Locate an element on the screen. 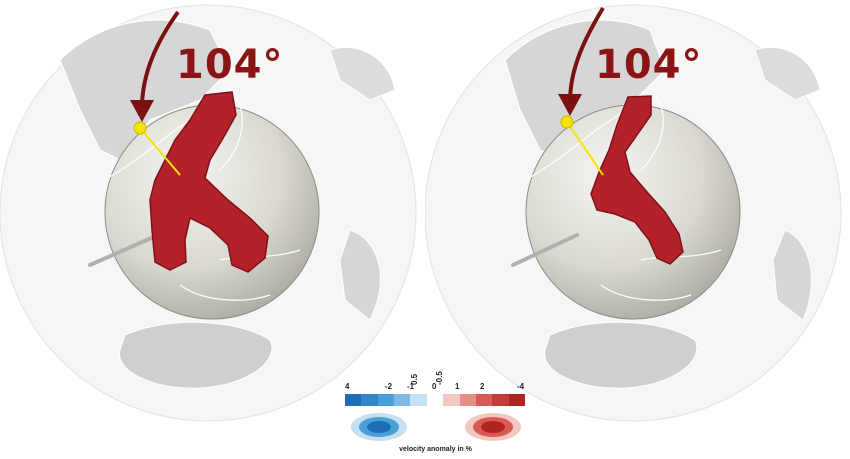 The width and height of the screenshot is (850, 459). blue-blob-inner is located at coordinates (379, 427).